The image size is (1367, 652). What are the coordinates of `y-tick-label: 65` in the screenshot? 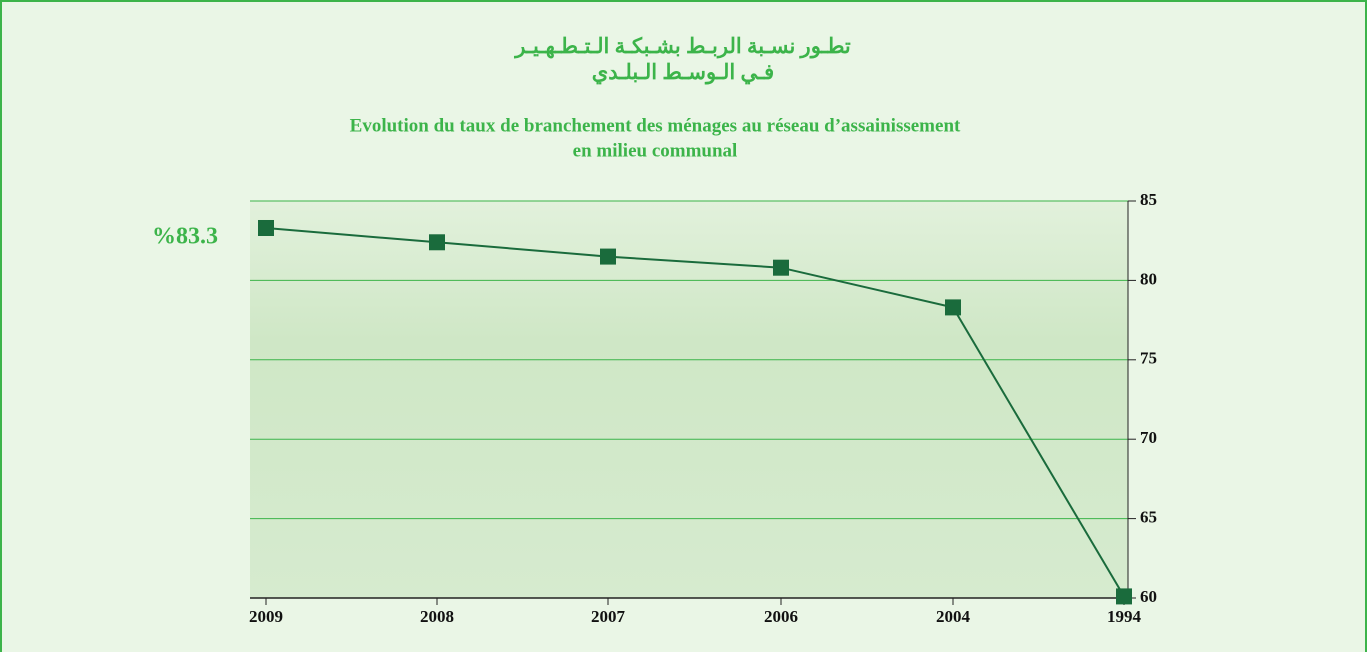 It's located at (1148, 517).